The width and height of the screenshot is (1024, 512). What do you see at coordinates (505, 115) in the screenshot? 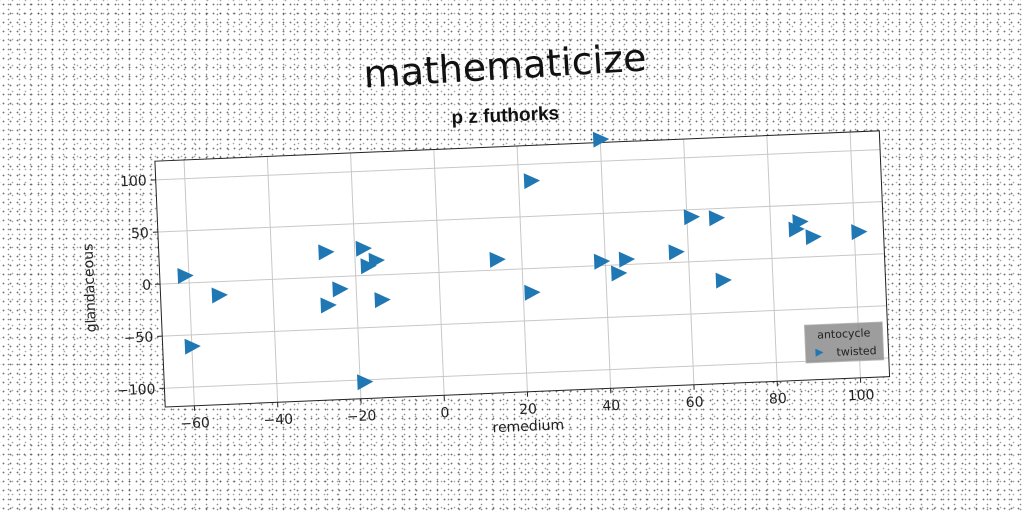
I see `chart-subtitle: p z futhorks` at bounding box center [505, 115].